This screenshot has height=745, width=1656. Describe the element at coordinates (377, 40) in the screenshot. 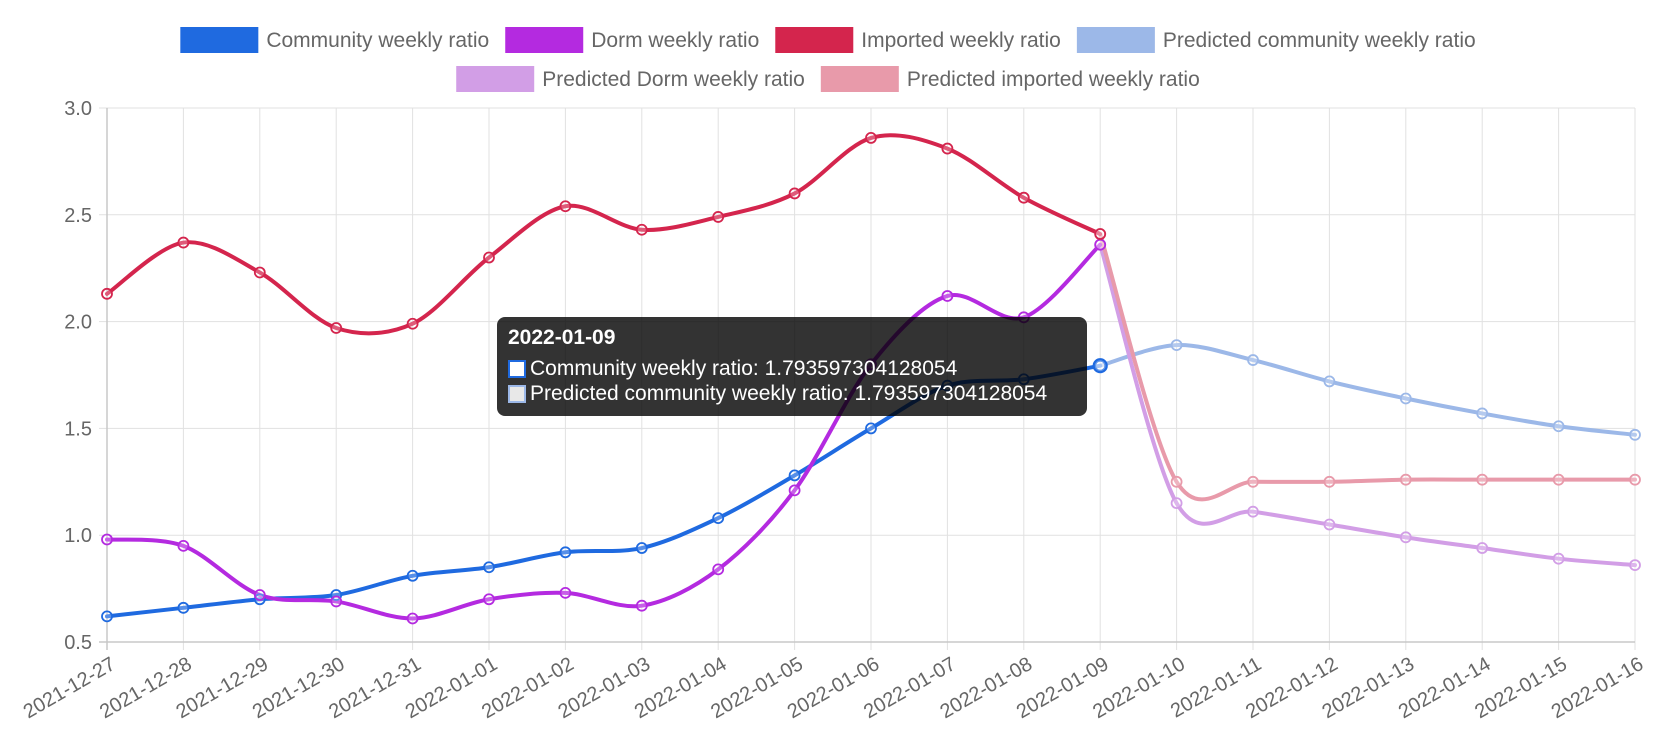

I see `legend-label: Community weekly ratio` at that location.